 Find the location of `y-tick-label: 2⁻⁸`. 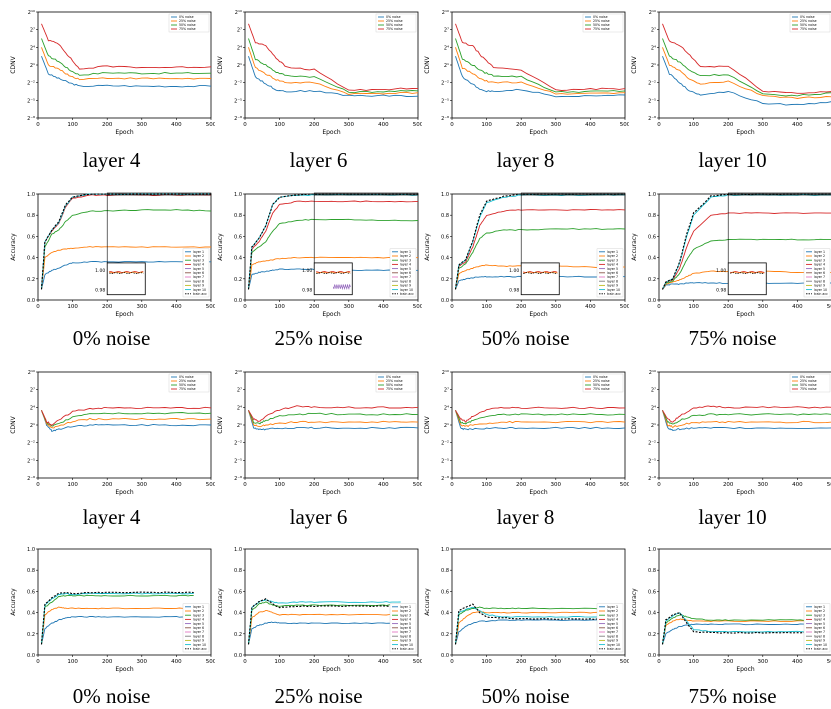

y-tick-label: 2⁻⁸ is located at coordinates (238, 119).